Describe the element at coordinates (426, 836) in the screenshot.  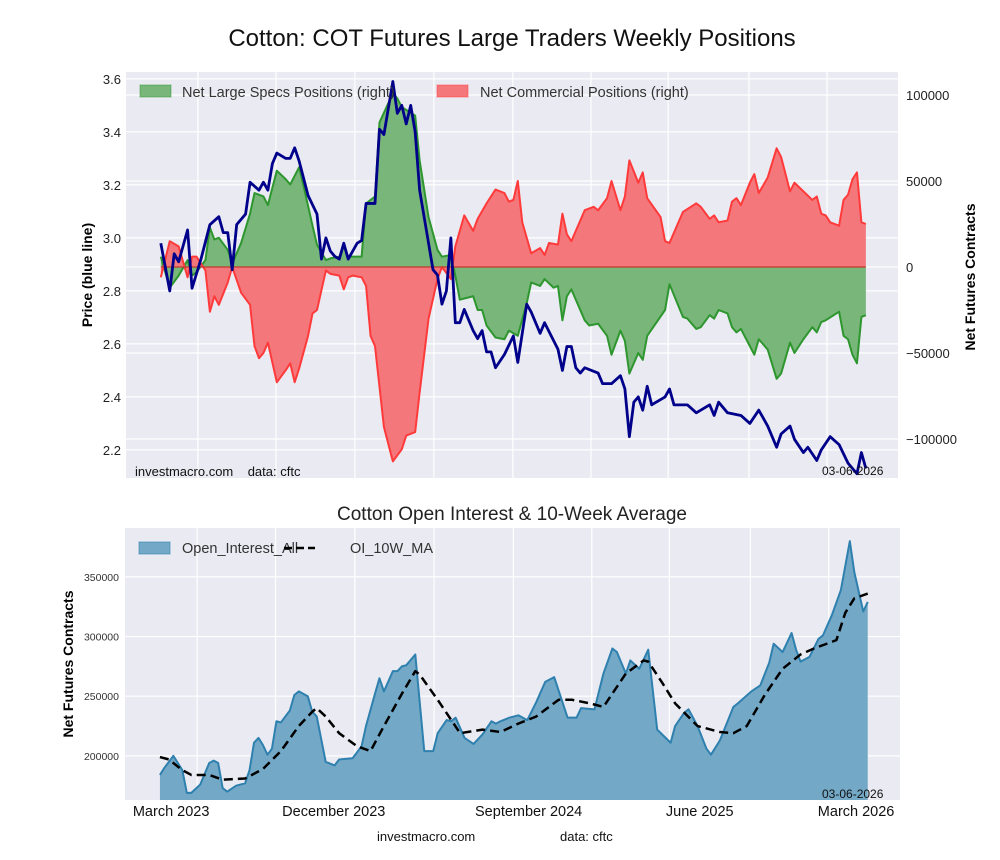
I see `footer-site: investmacro.com` at that location.